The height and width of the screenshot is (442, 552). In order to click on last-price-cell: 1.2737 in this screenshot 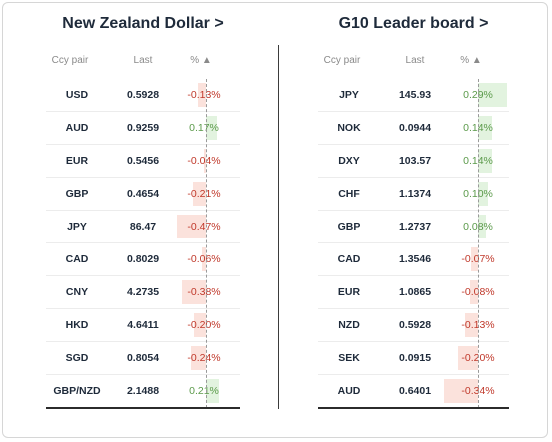, I will do `click(415, 226)`.